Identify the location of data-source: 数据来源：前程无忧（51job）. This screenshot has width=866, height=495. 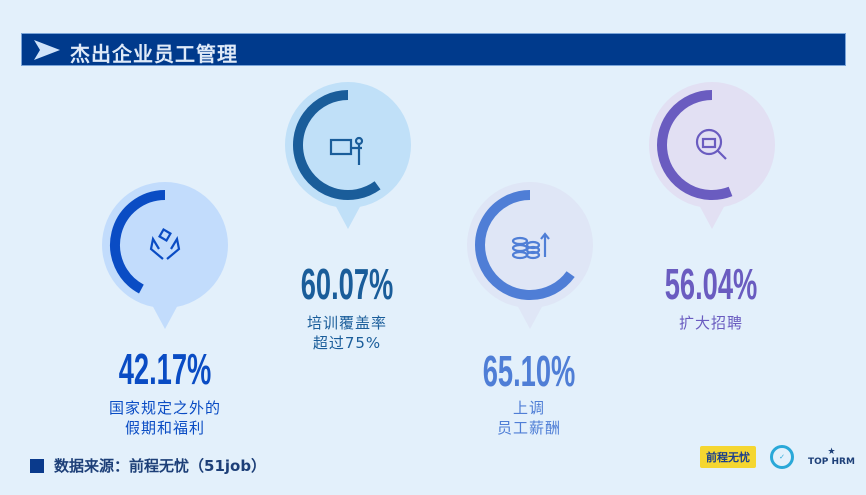
(148, 465).